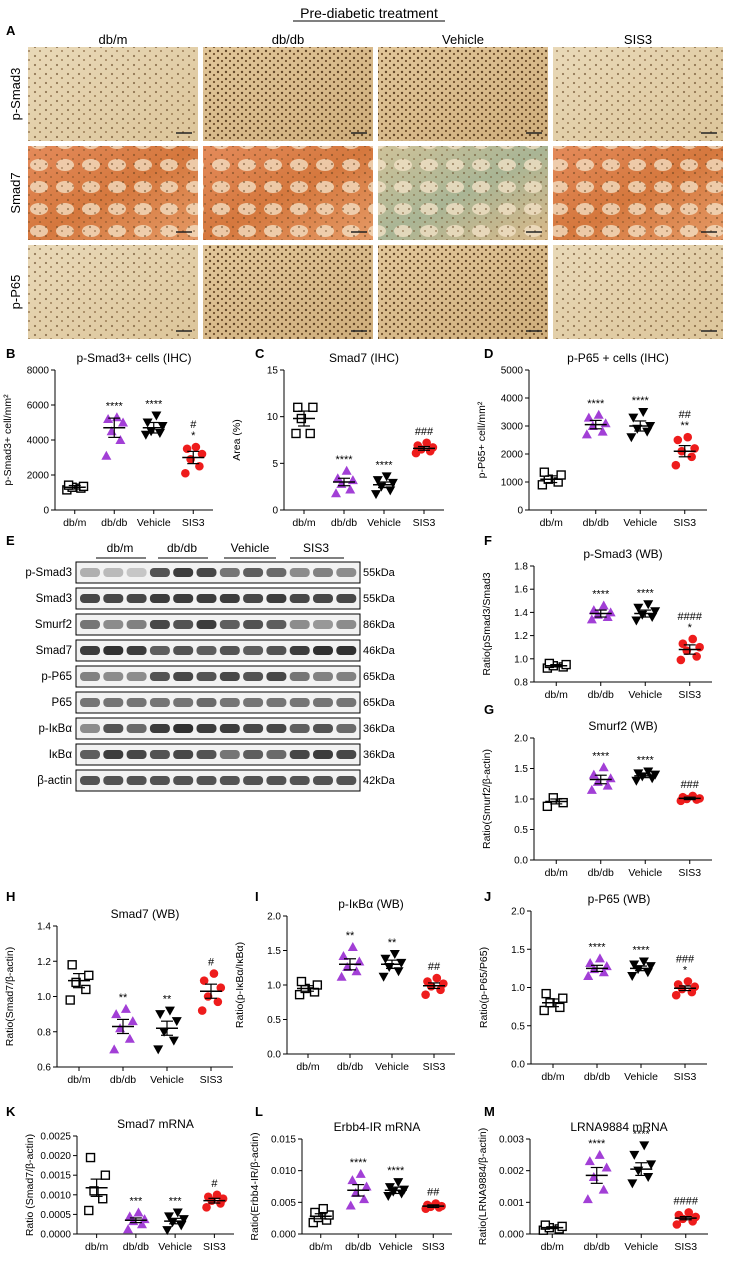 This screenshot has height=1272, width=737. I want to click on ihc-col-label: SIS3, so click(638, 39).